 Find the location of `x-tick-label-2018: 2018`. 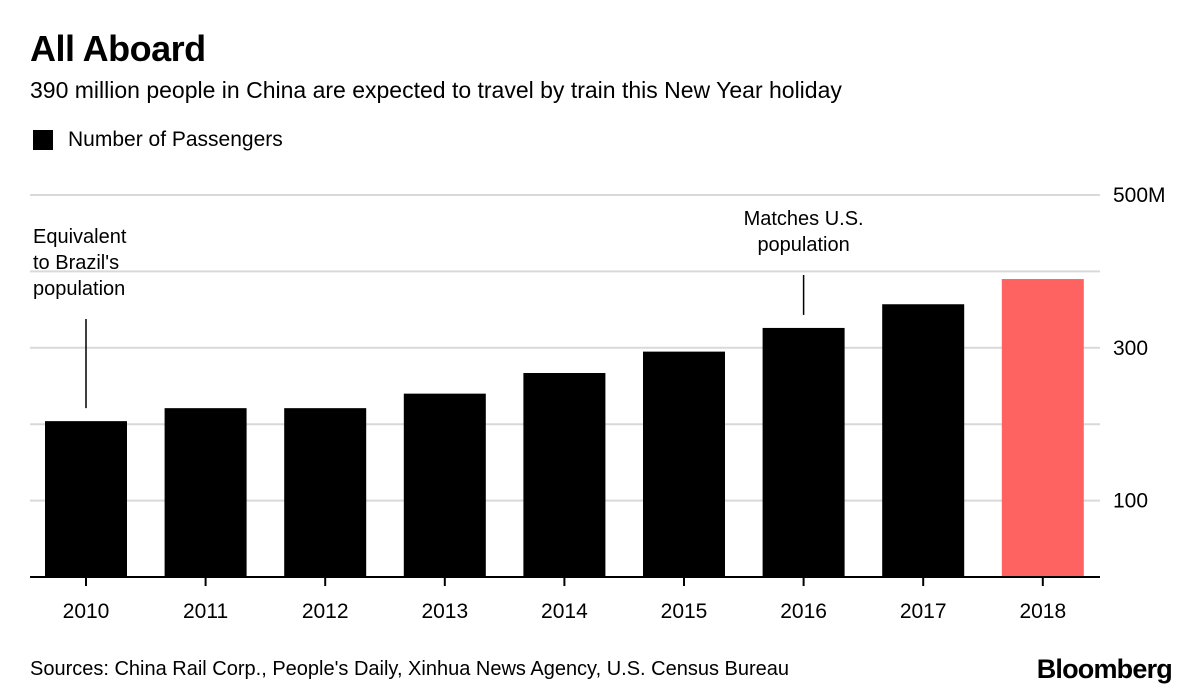

x-tick-label-2018: 2018 is located at coordinates (1042, 611).